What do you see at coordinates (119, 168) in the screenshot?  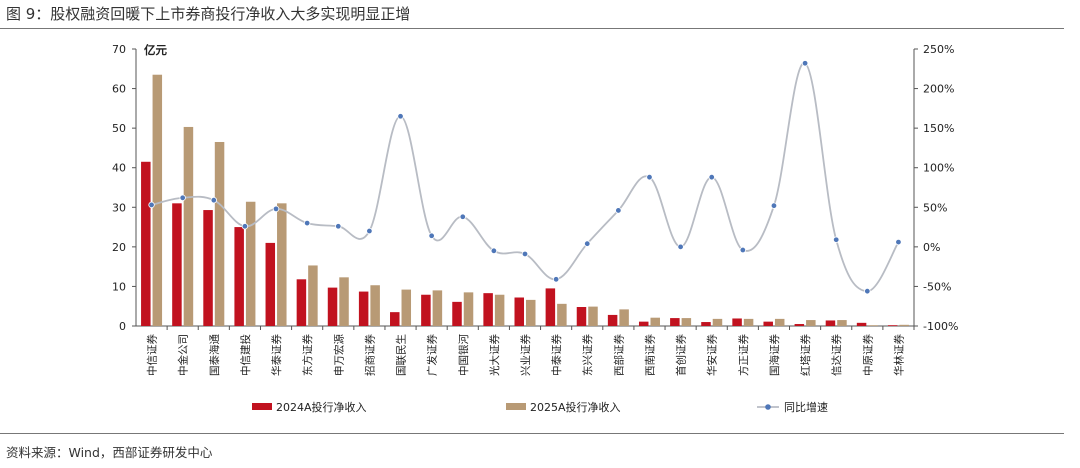 I see `left-tick-label: 40` at bounding box center [119, 168].